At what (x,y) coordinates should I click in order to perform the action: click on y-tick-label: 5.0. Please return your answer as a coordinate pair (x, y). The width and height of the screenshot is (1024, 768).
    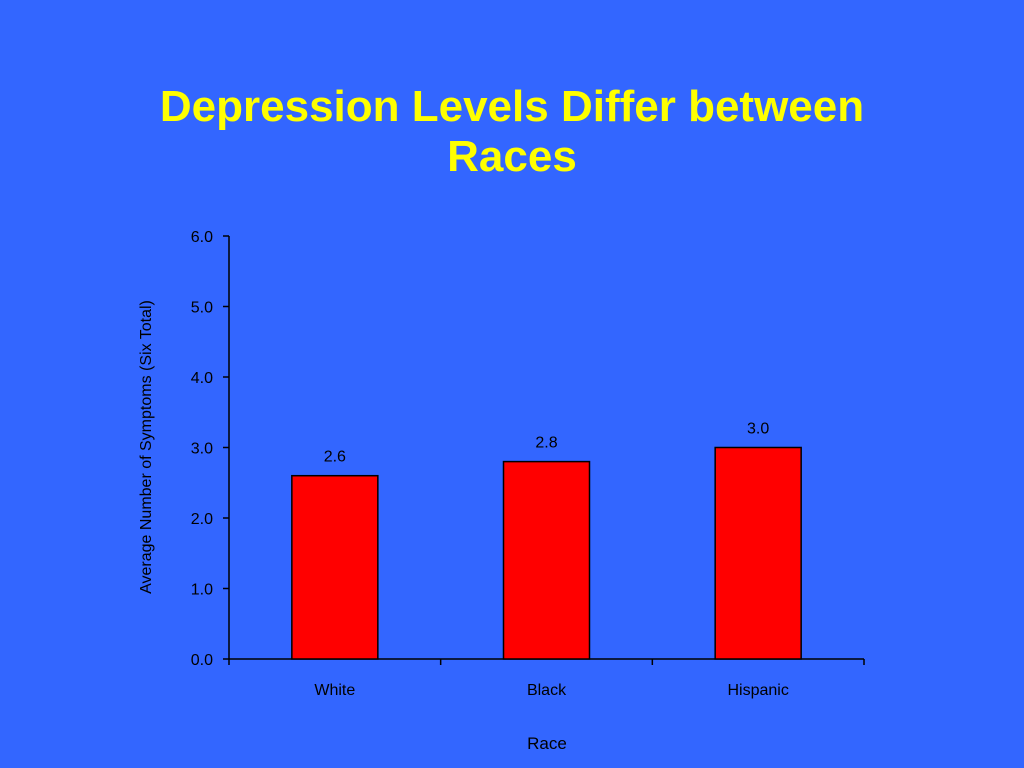
    Looking at the image, I should click on (202, 308).